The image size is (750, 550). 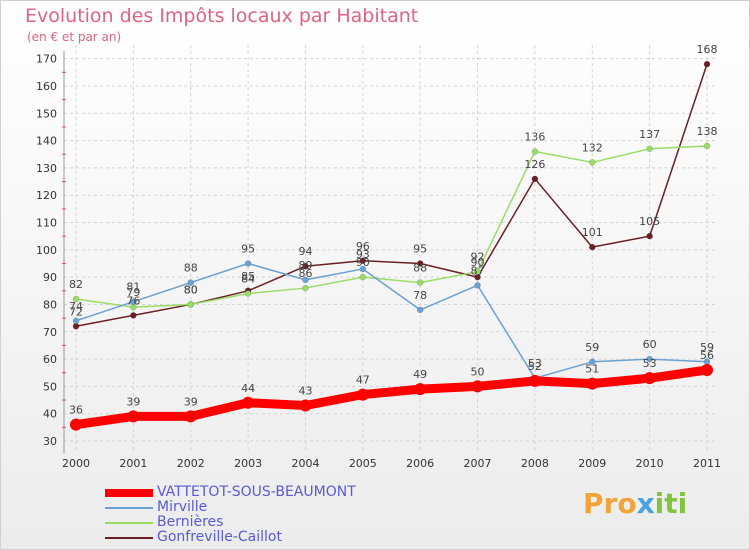 I want to click on data-label: 85, so click(x=248, y=276).